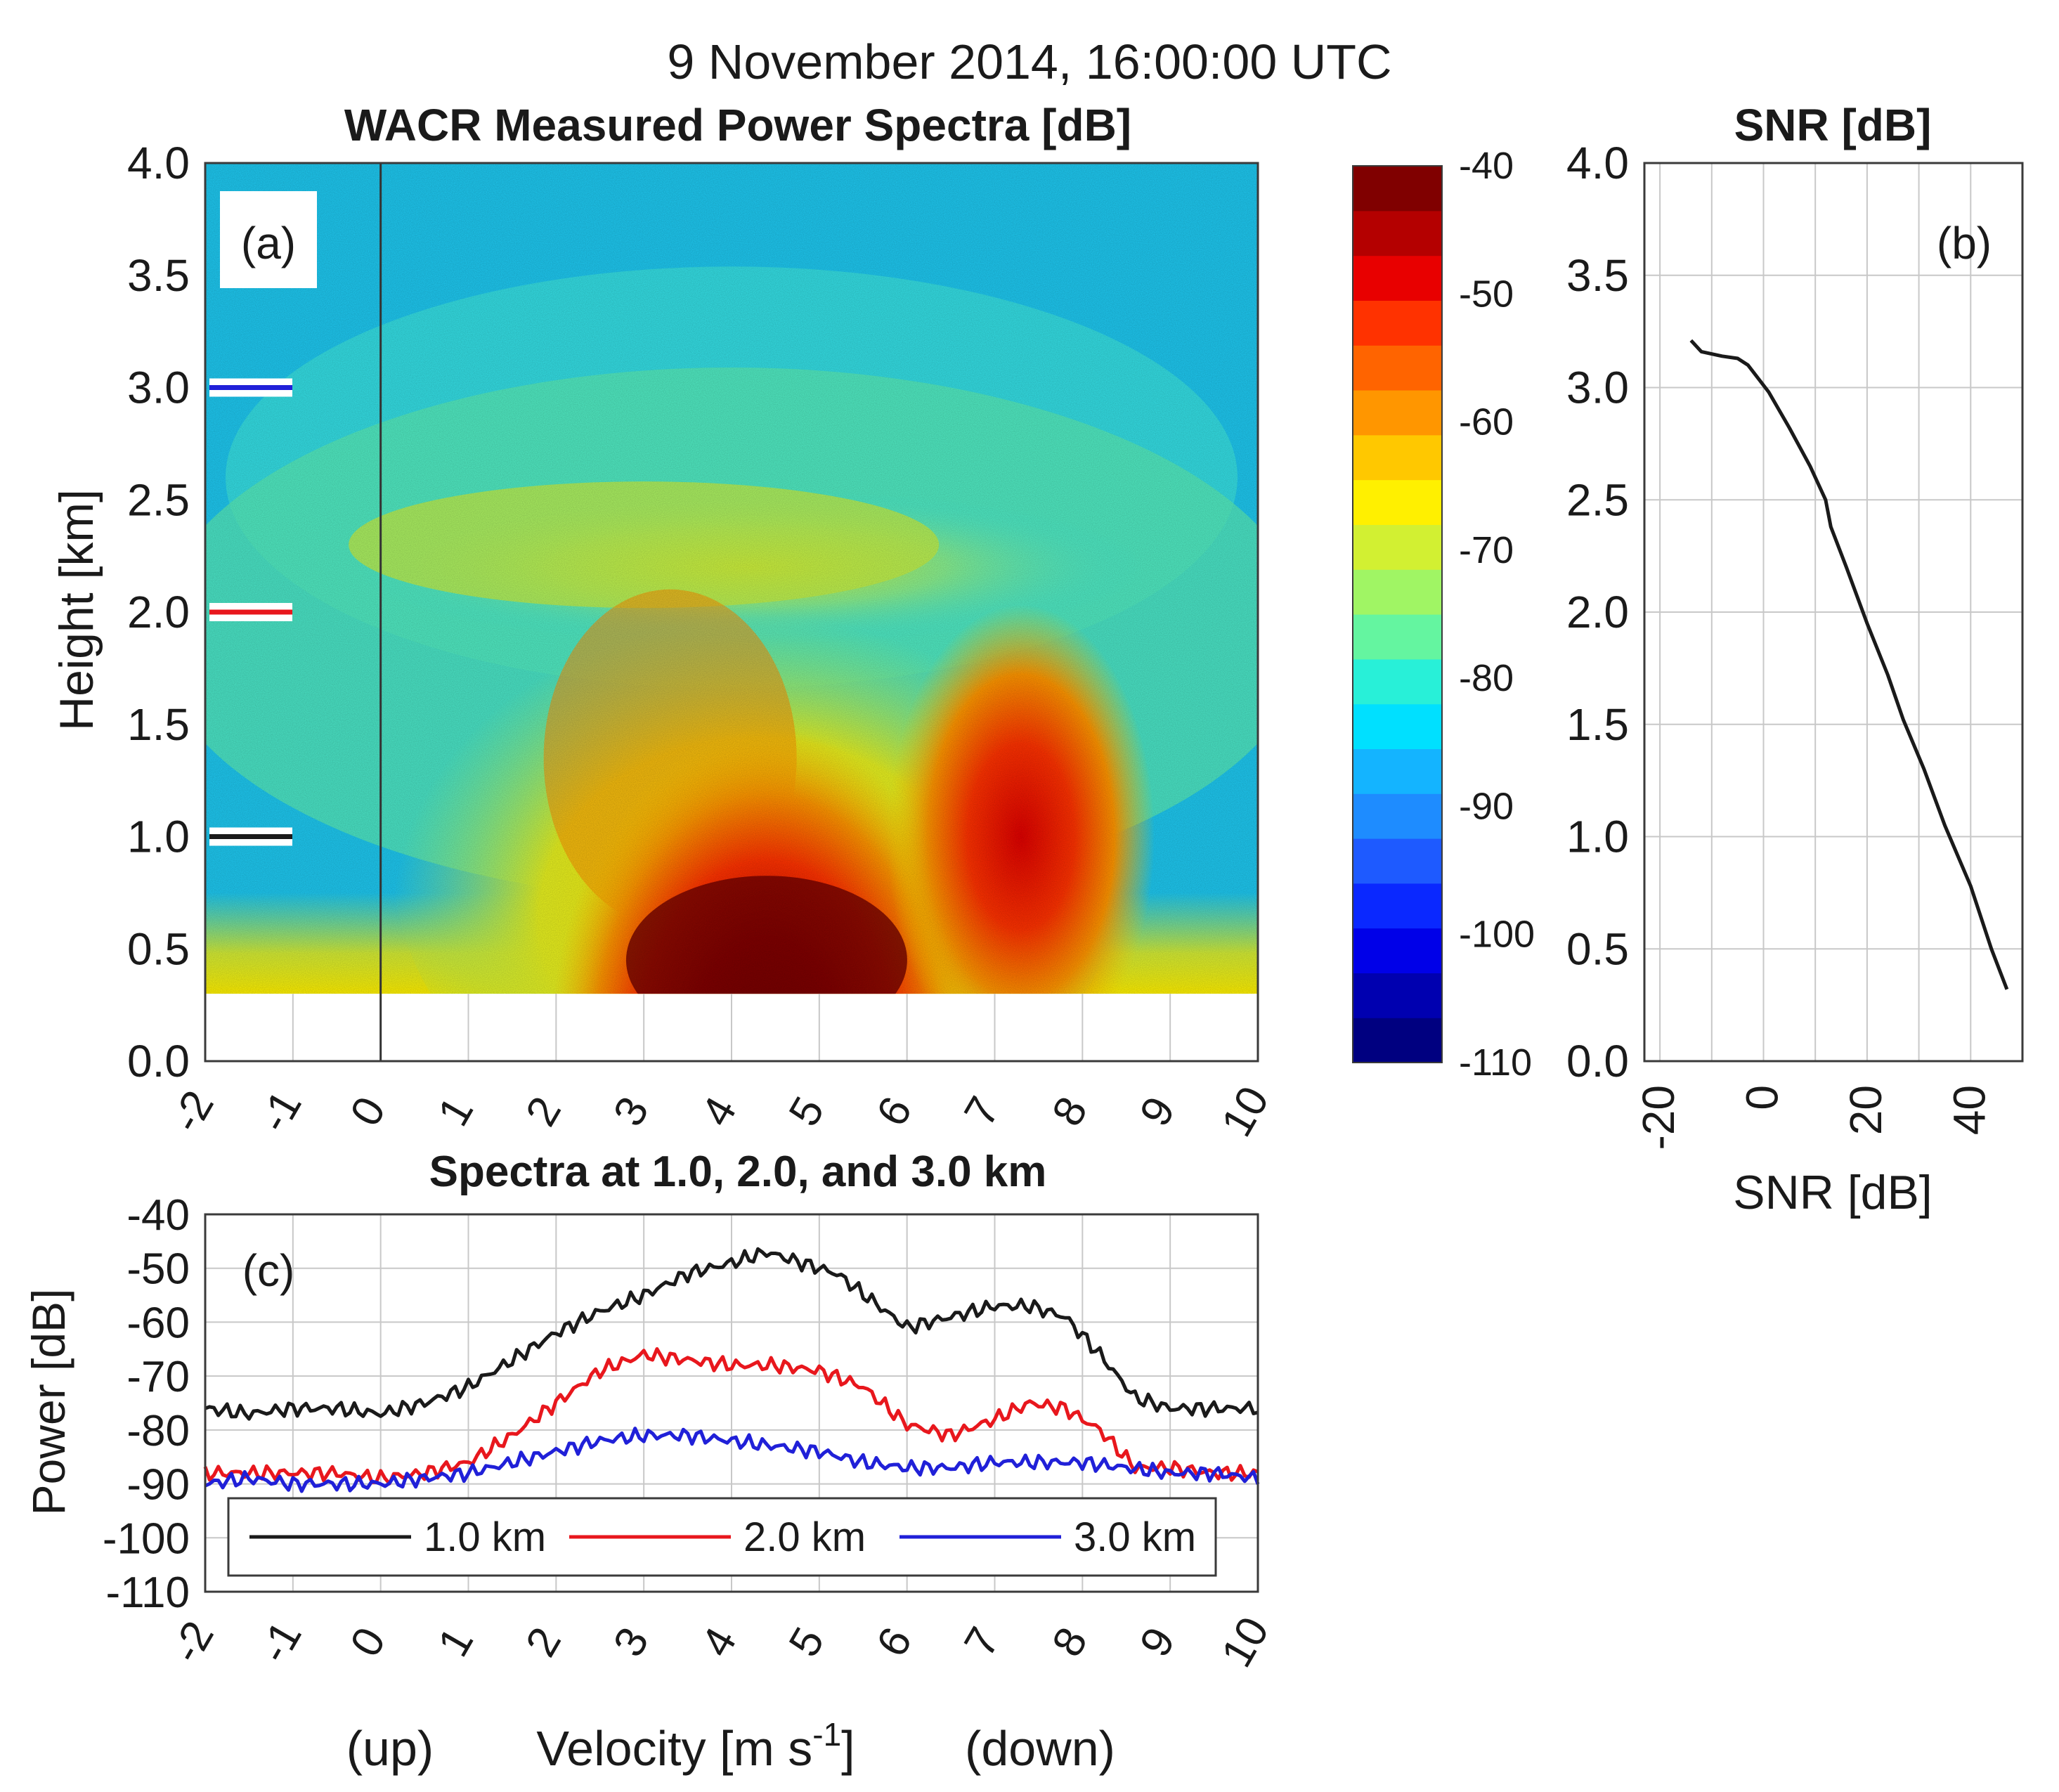 Image resolution: width=2059 pixels, height=1792 pixels. I want to click on panel-b-y-tick-label: 0.5, so click(1598, 948).